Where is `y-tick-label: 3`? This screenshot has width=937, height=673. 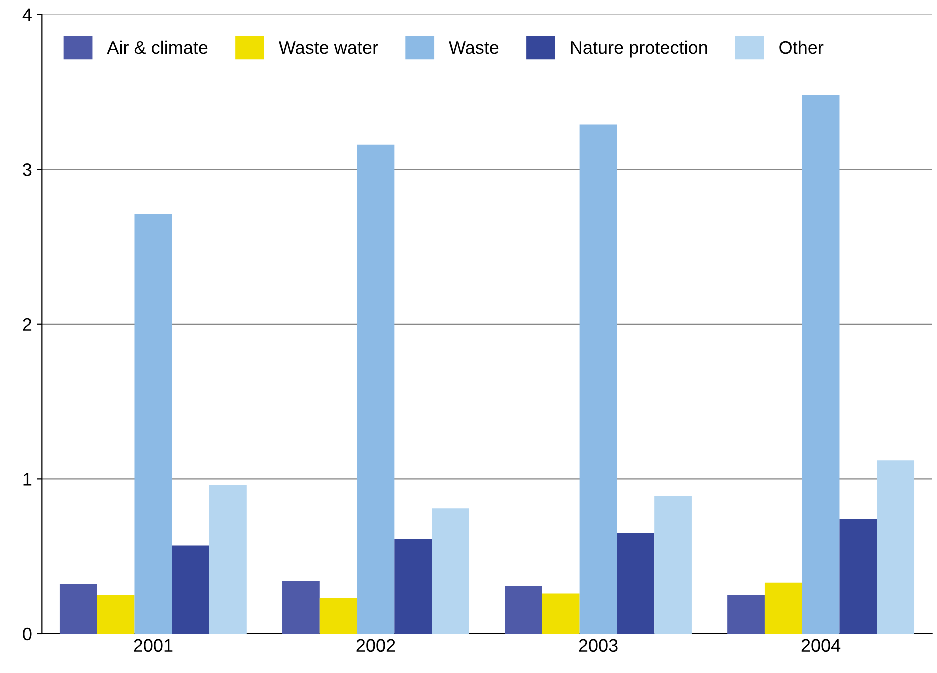 y-tick-label: 3 is located at coordinates (27, 170).